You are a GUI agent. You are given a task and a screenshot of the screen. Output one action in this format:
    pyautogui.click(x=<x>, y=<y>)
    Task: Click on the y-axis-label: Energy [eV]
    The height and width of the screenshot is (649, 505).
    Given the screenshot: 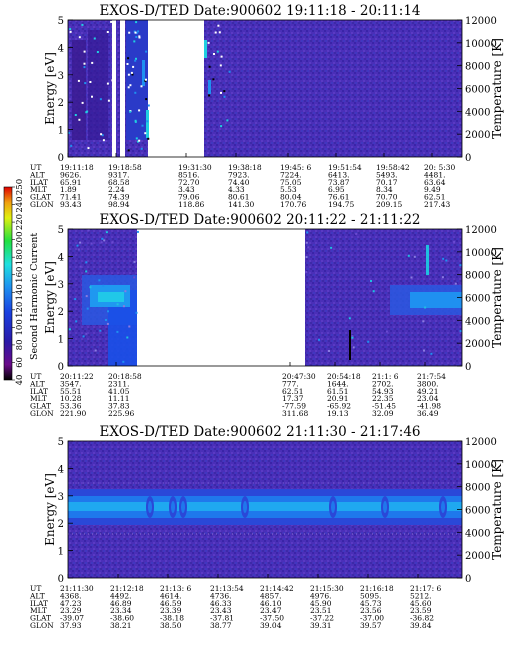 What is the action you would take?
    pyautogui.click(x=50, y=297)
    